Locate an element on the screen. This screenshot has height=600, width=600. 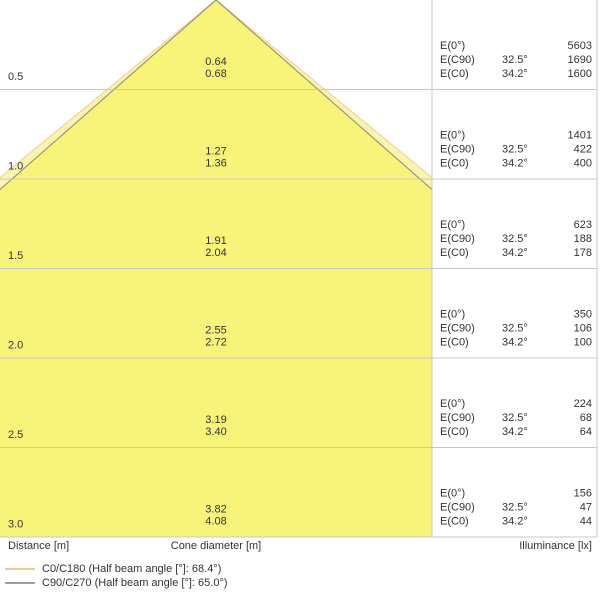
illuminance-value: 64 is located at coordinates (586, 432).